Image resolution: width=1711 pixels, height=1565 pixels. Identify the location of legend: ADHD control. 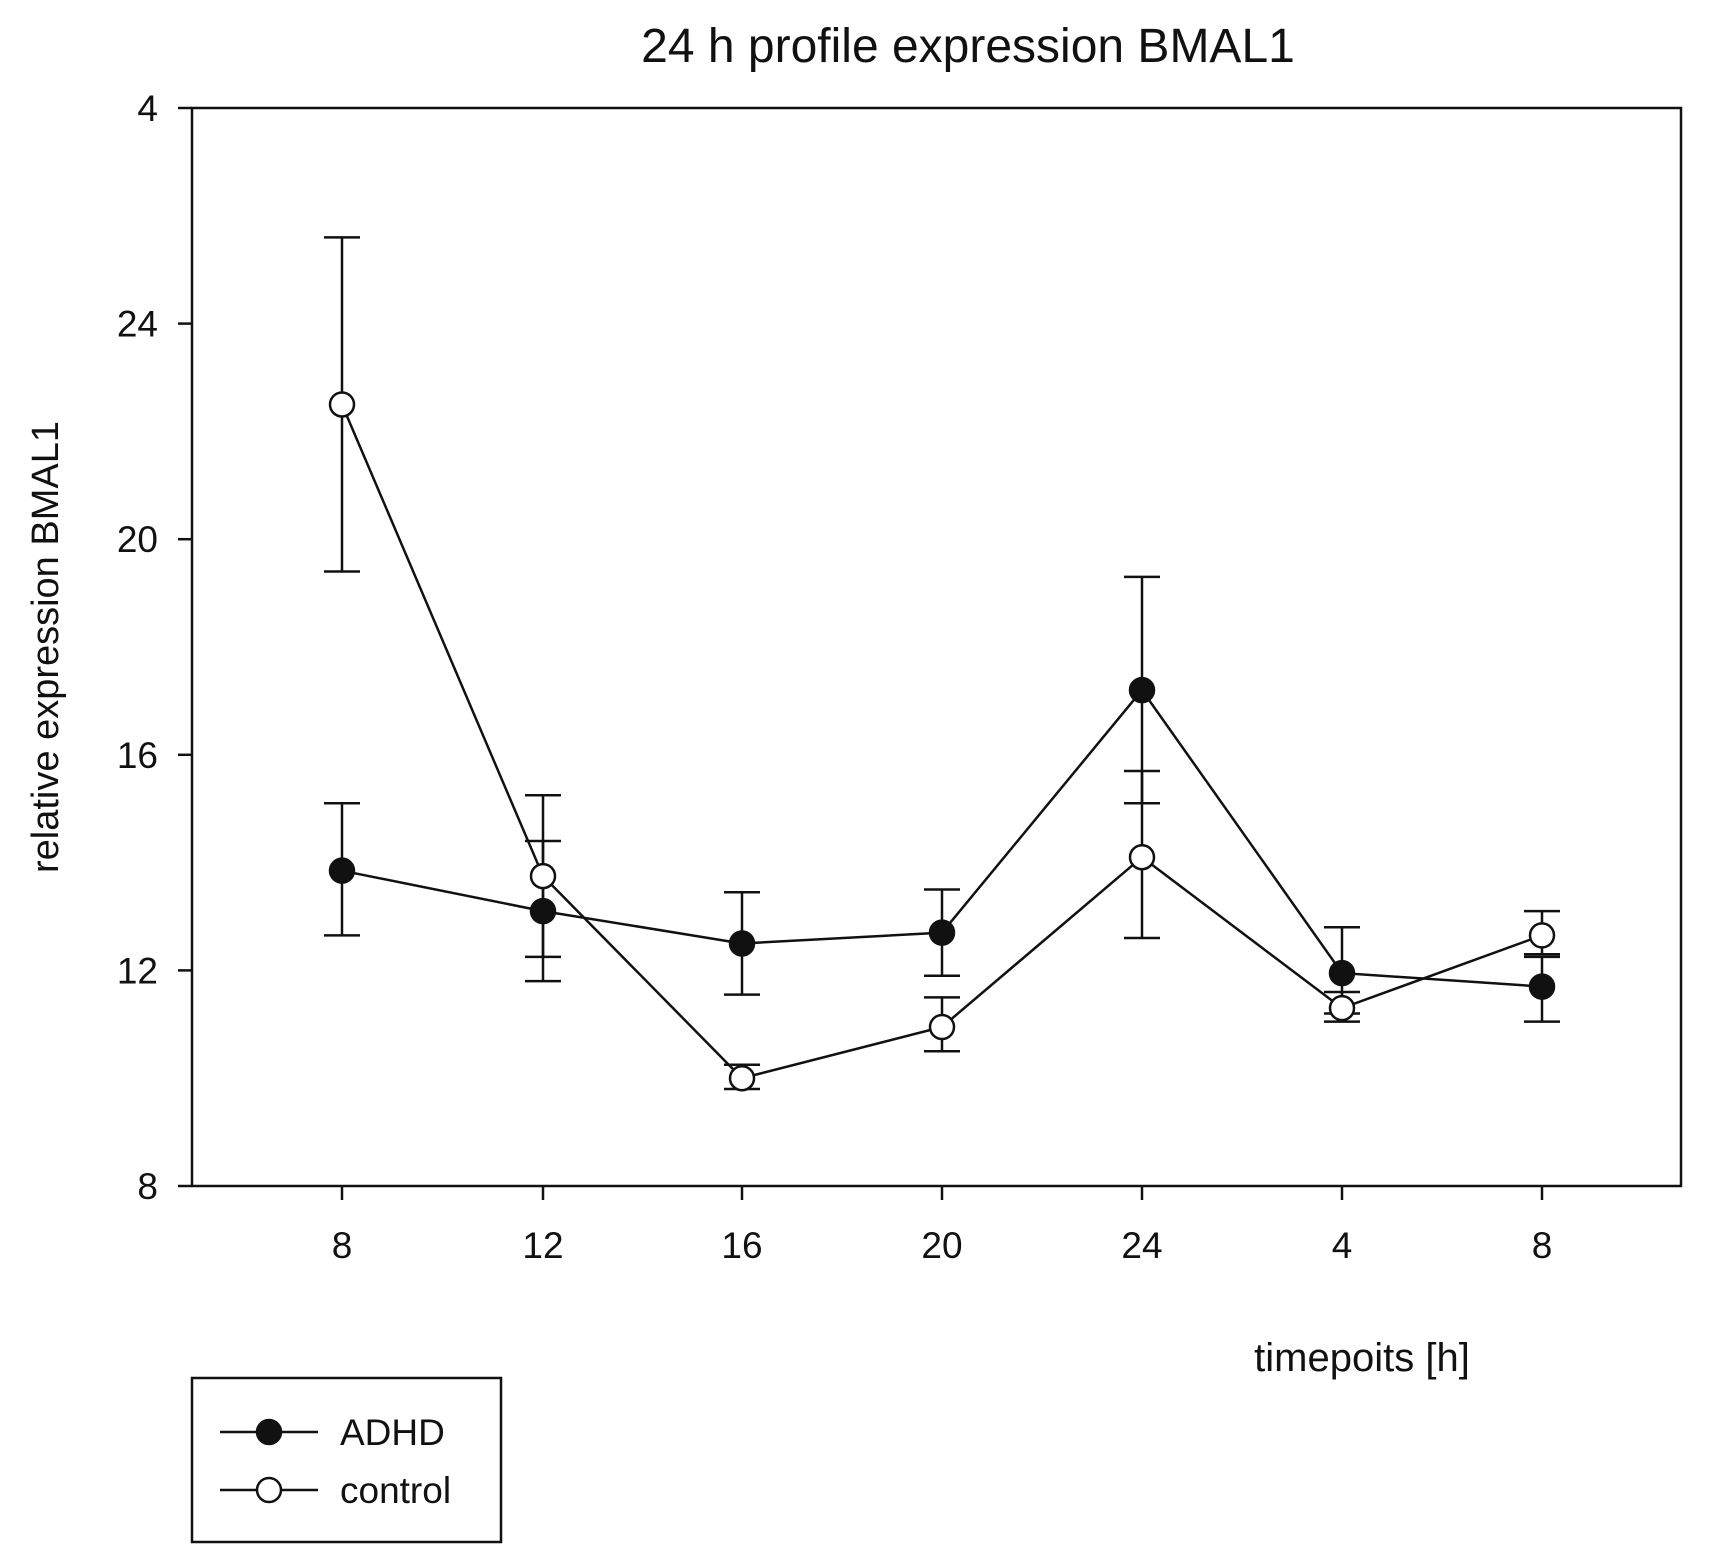
(346, 1460).